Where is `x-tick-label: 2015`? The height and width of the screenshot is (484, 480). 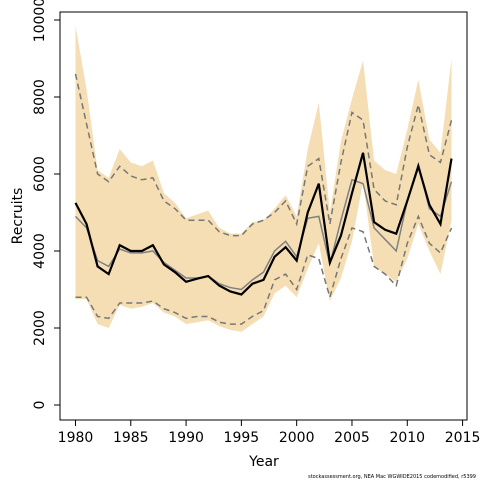
x-tick-label: 2015 is located at coordinates (462, 438).